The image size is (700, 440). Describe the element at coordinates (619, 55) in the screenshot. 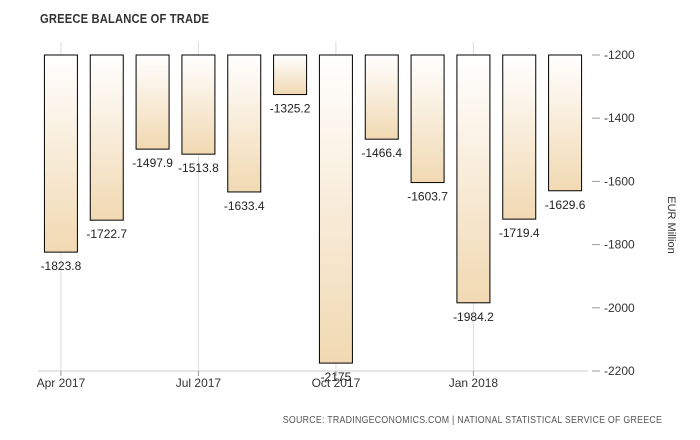

I see `y-tick-label: -1200` at that location.